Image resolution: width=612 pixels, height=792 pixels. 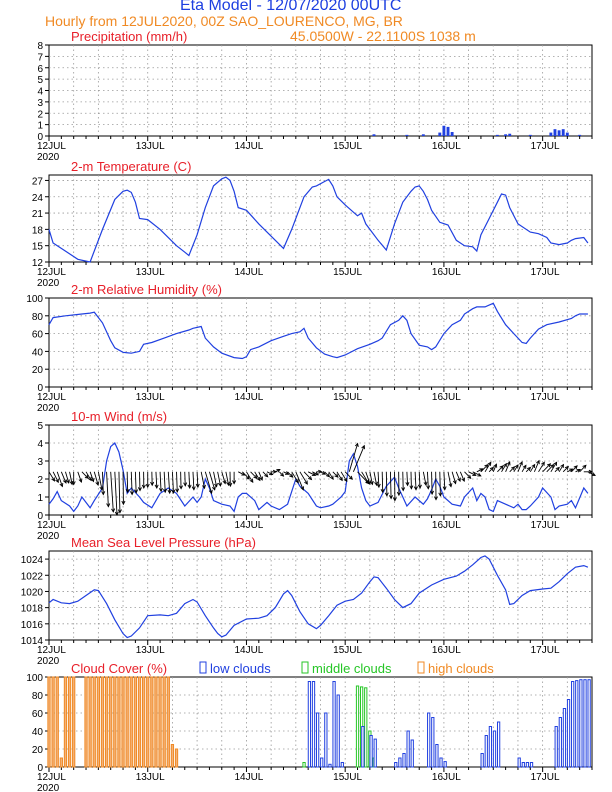 I want to click on precipitation-xtick-label: 15JUL, so click(x=347, y=146).